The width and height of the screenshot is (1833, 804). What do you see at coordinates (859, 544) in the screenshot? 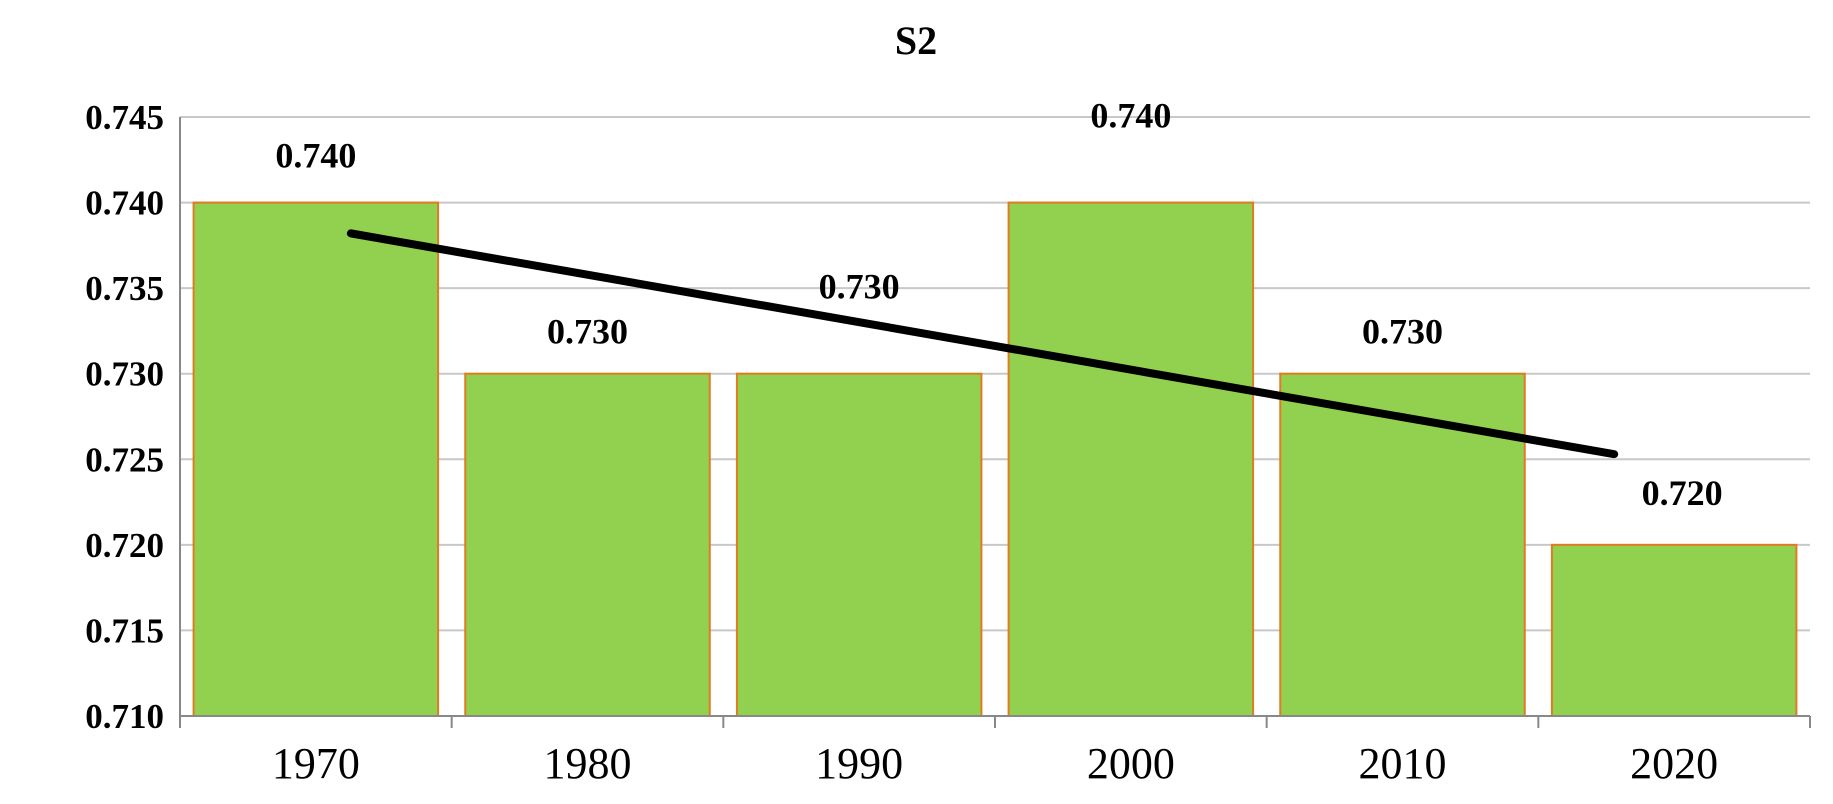
I see `bar-1990` at bounding box center [859, 544].